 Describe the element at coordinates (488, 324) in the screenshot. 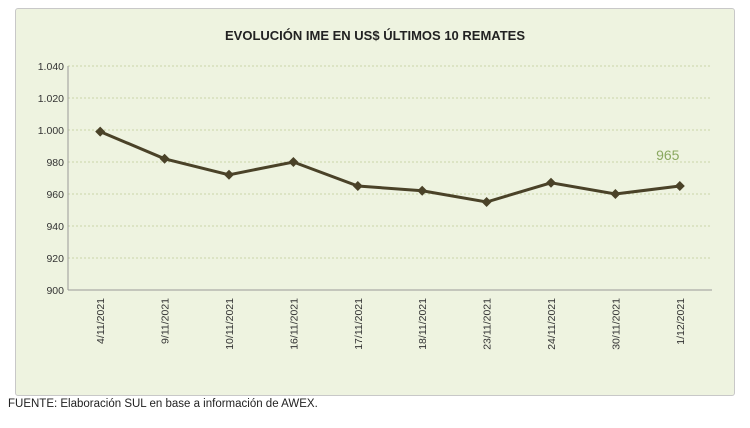

I see `x-tick-label: 23/11/2021` at that location.